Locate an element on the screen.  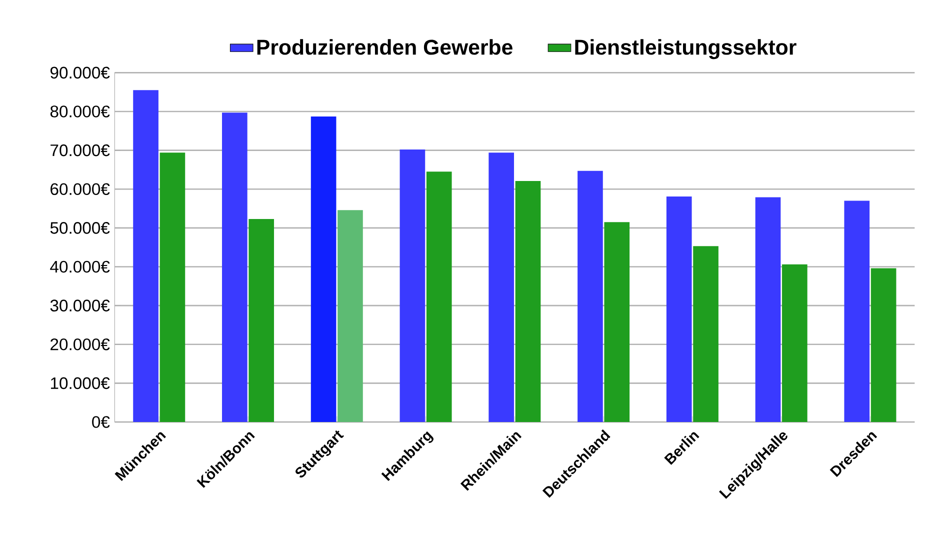
y-tick-label: 30.000€ is located at coordinates (80, 306).